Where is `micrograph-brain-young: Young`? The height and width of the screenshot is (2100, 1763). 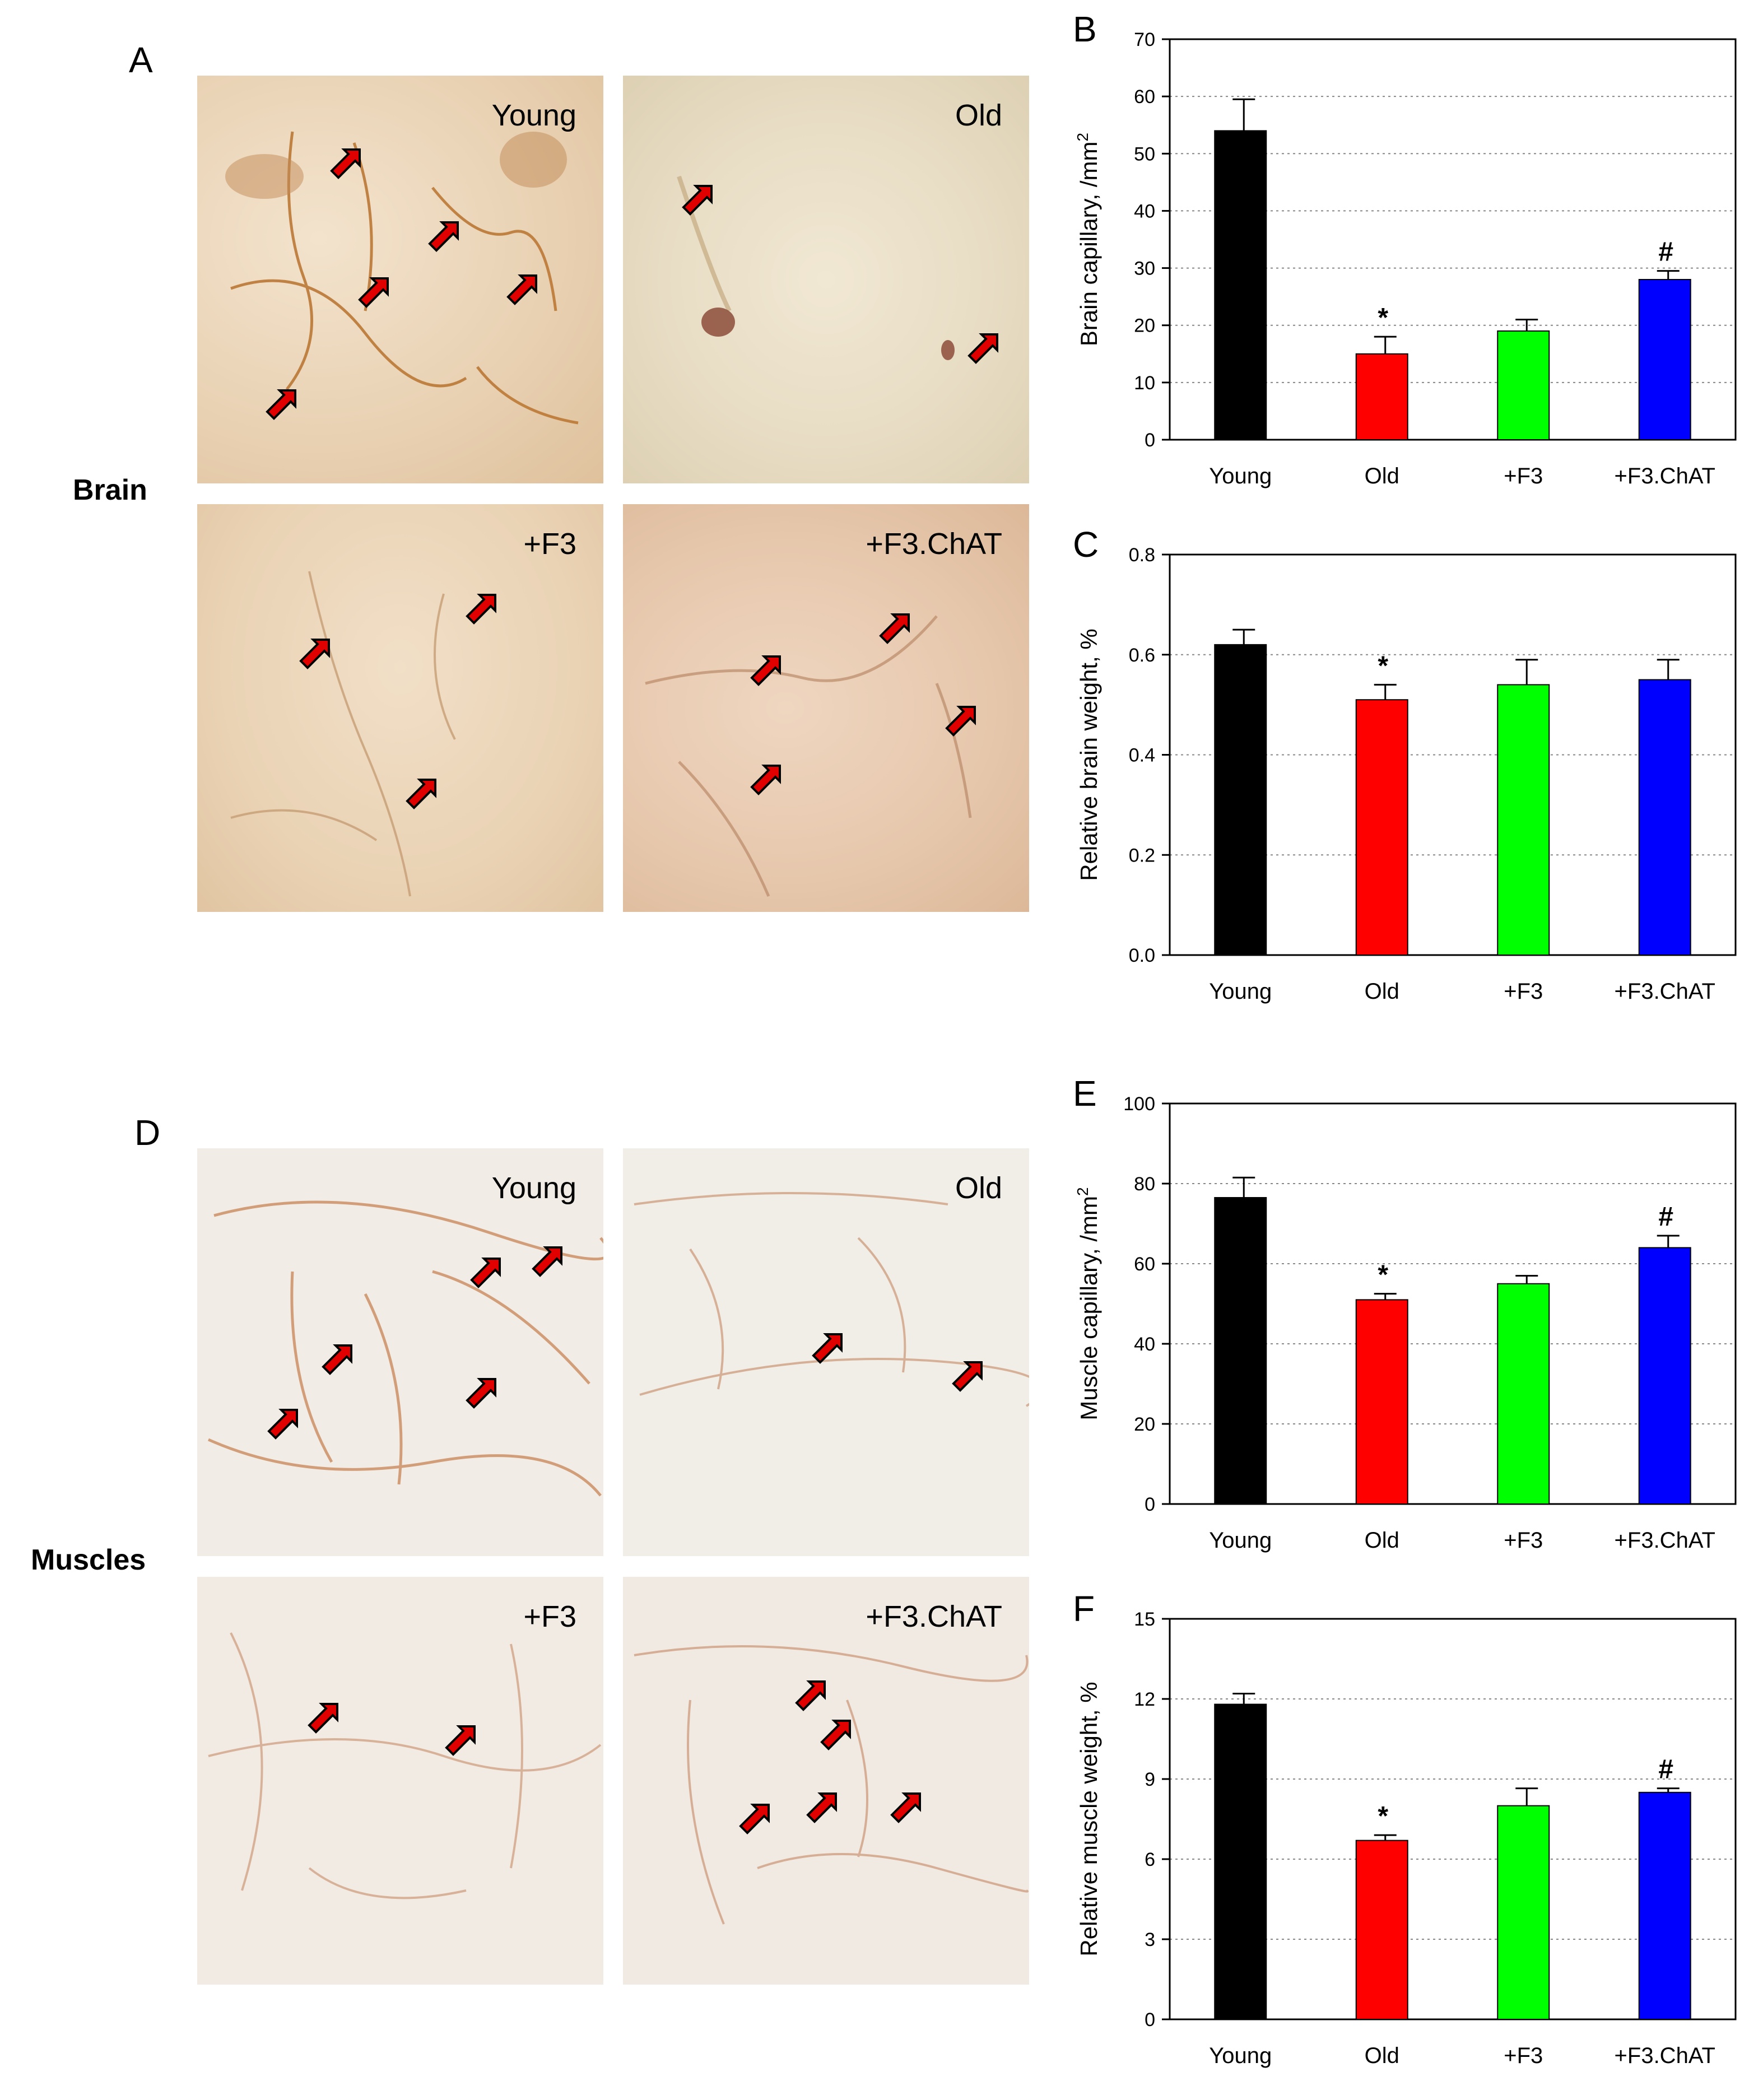 micrograph-brain-young: Young is located at coordinates (400, 279).